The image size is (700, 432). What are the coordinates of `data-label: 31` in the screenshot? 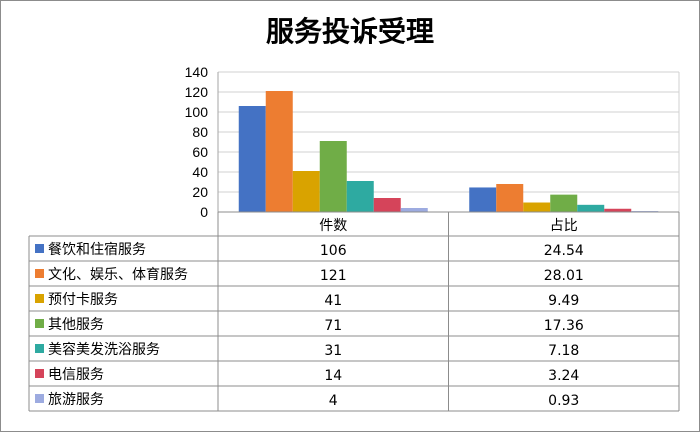 It's located at (333, 351).